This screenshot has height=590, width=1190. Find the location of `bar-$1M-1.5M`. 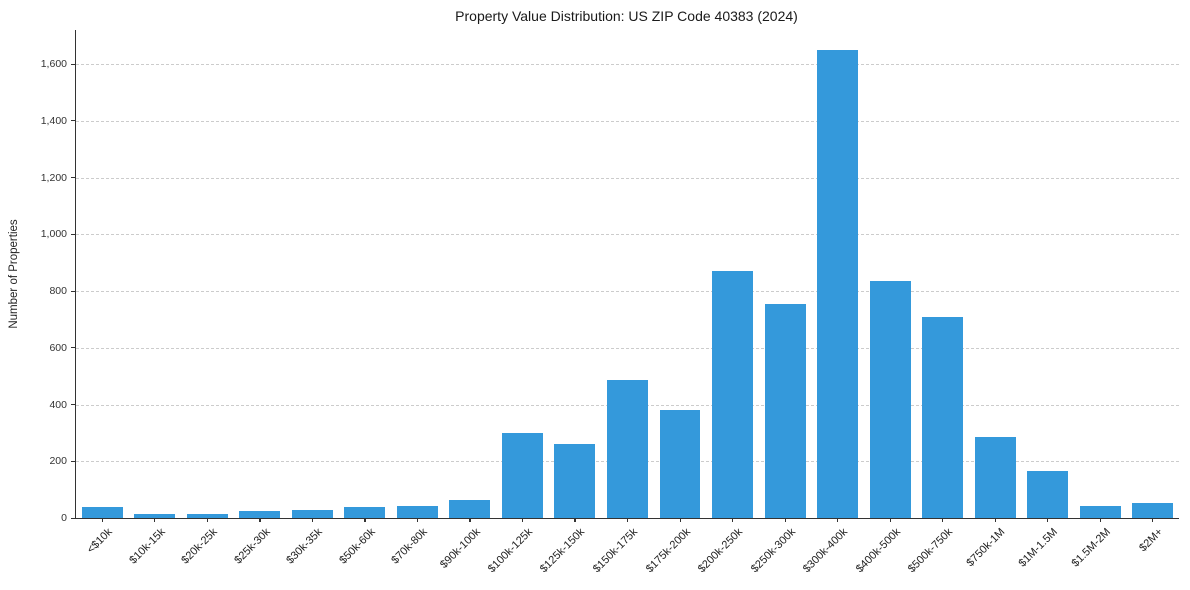

bar-$1M-1.5M is located at coordinates (1048, 494).